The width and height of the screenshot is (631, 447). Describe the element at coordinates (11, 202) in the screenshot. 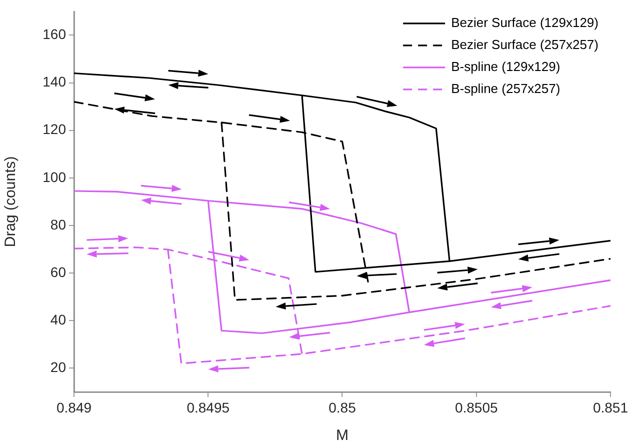

I see `y-axis-title: Drag (counts)` at that location.